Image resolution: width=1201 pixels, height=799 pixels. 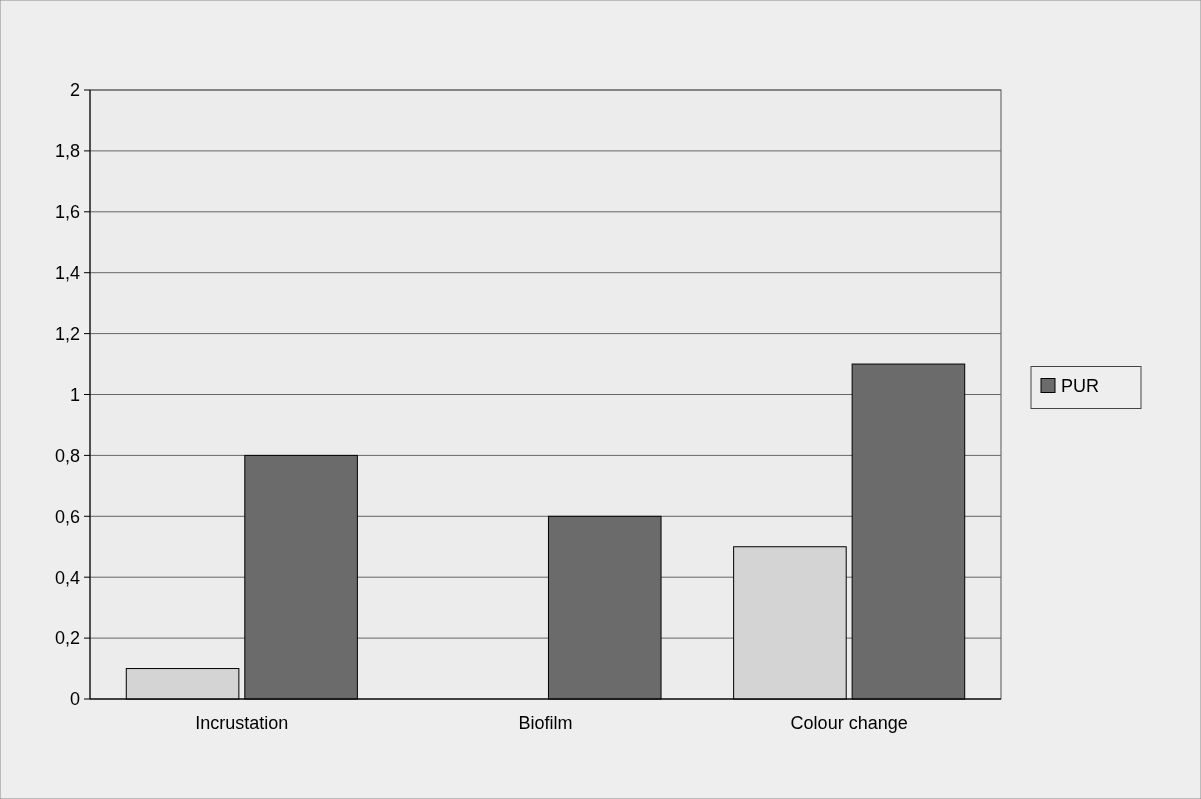 I want to click on y-tick-label: 1, so click(x=74, y=394).